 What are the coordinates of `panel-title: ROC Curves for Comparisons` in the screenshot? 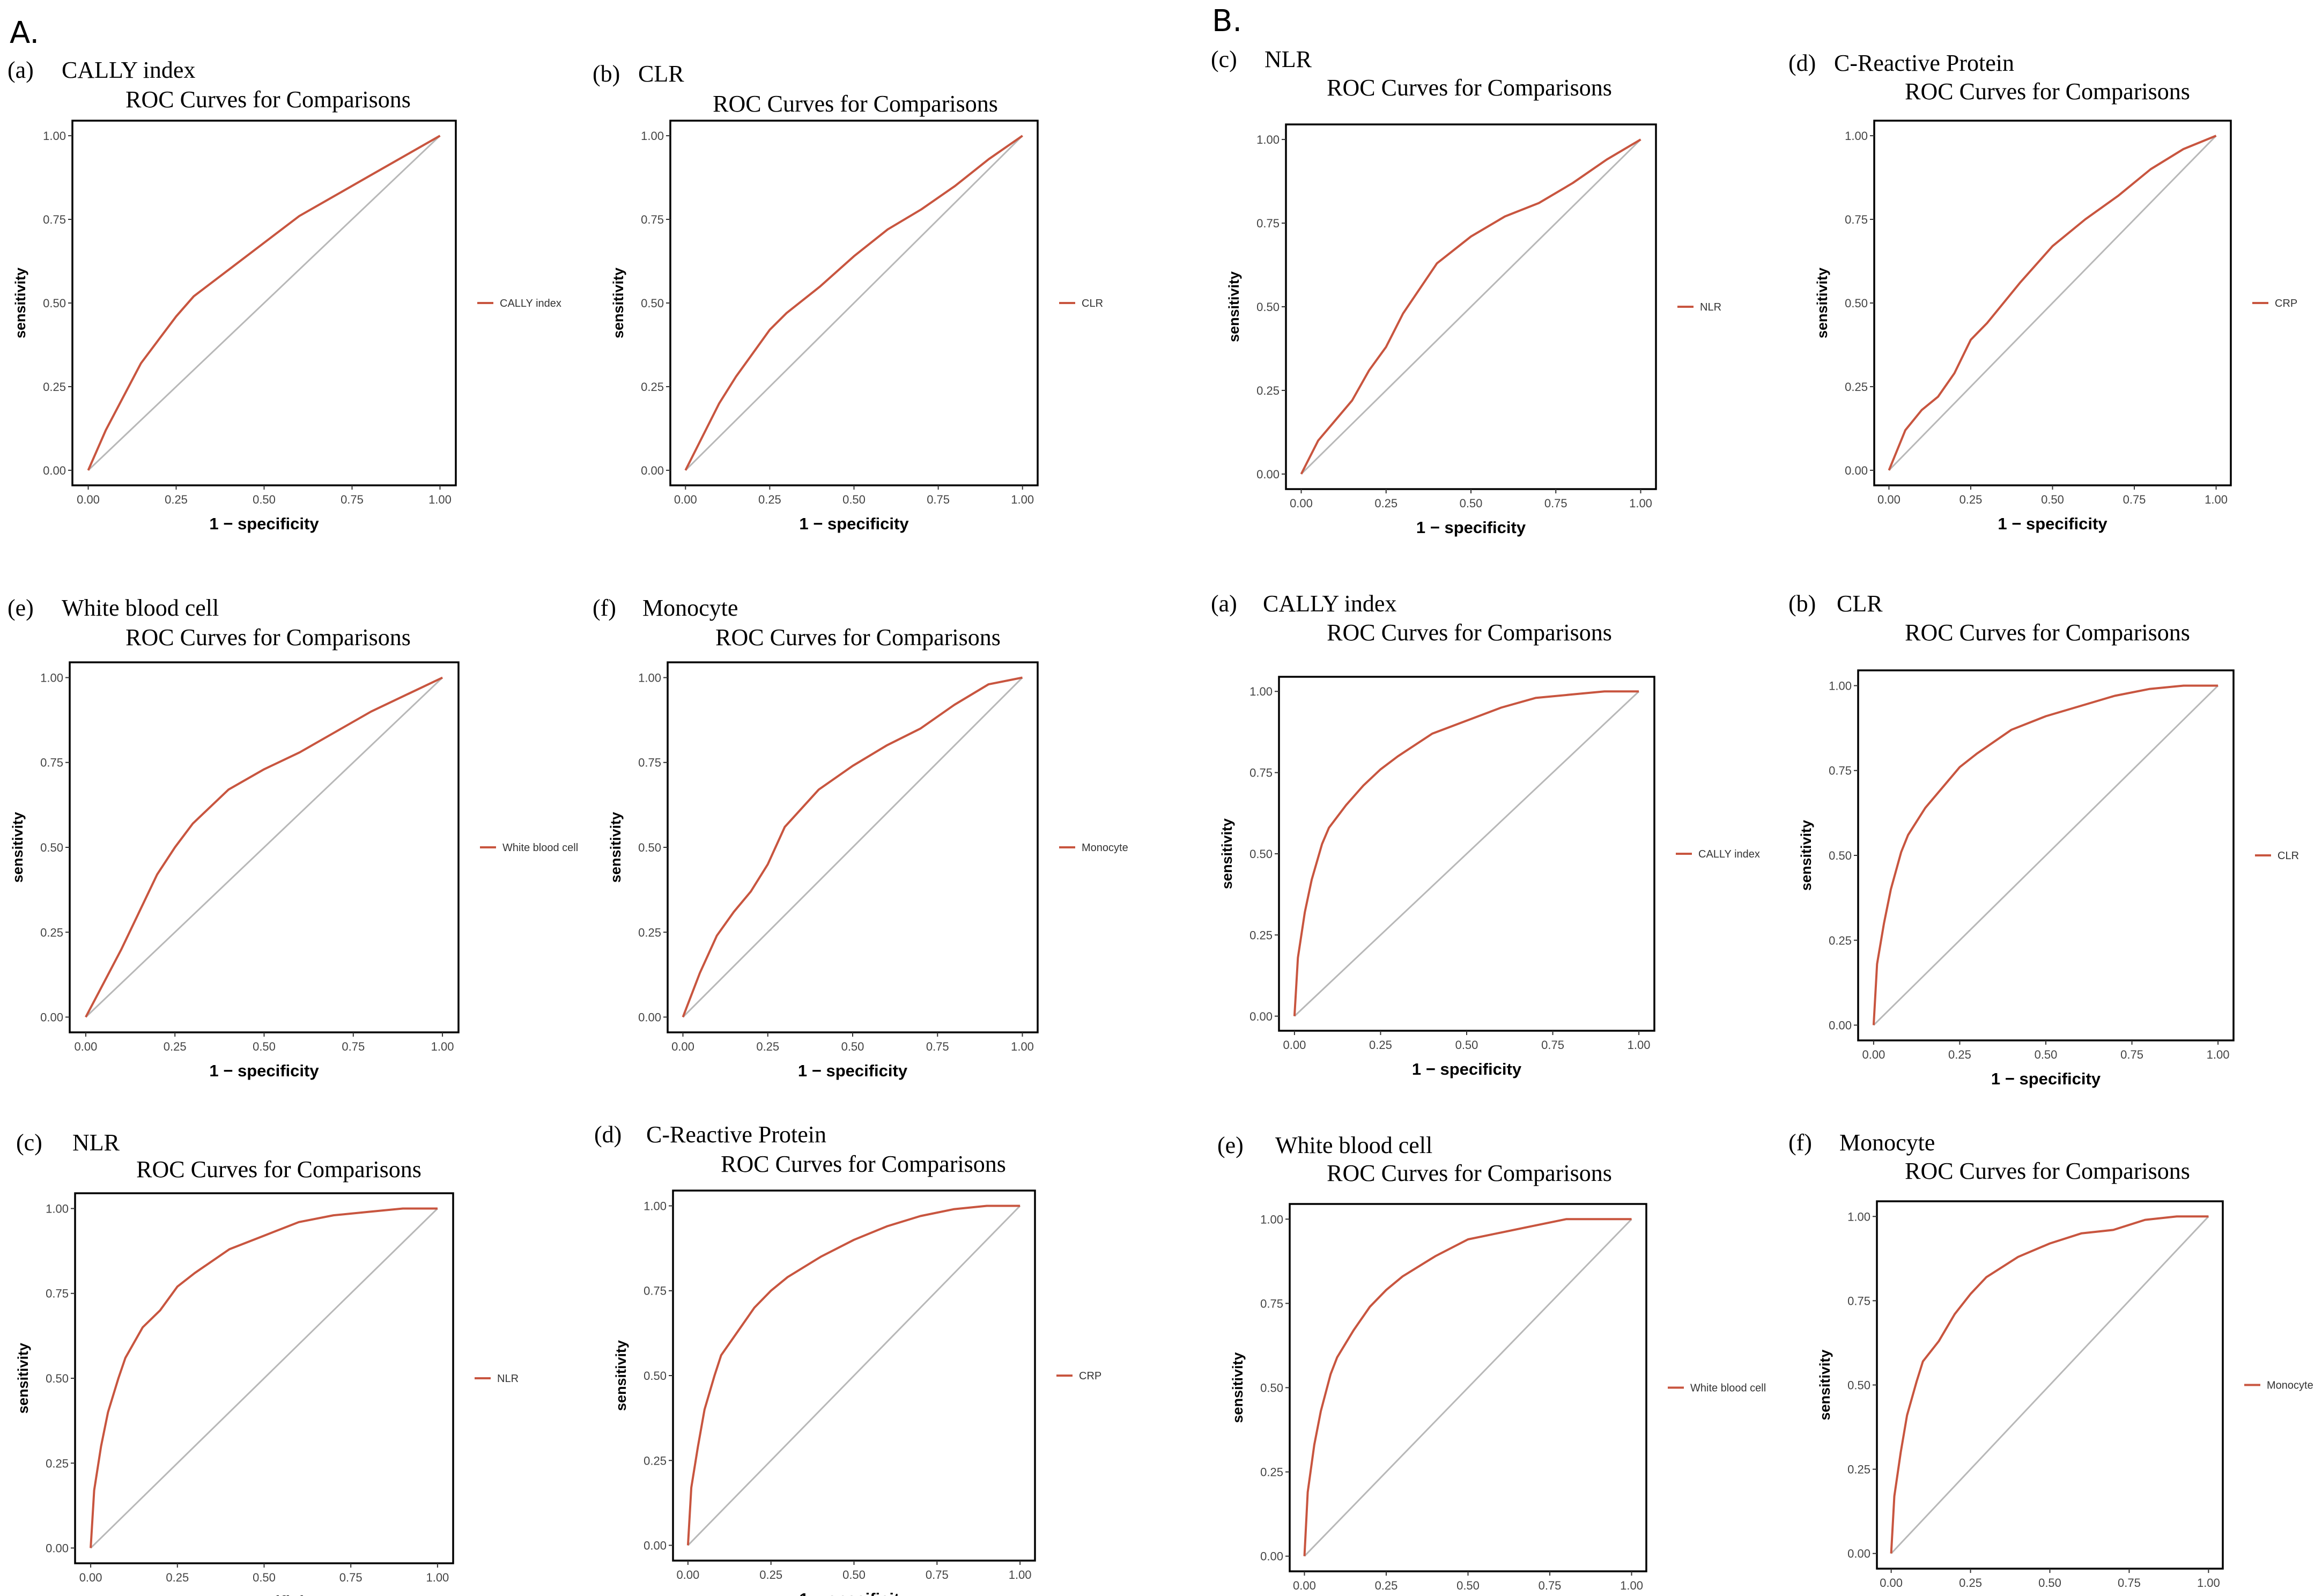 It's located at (2047, 91).